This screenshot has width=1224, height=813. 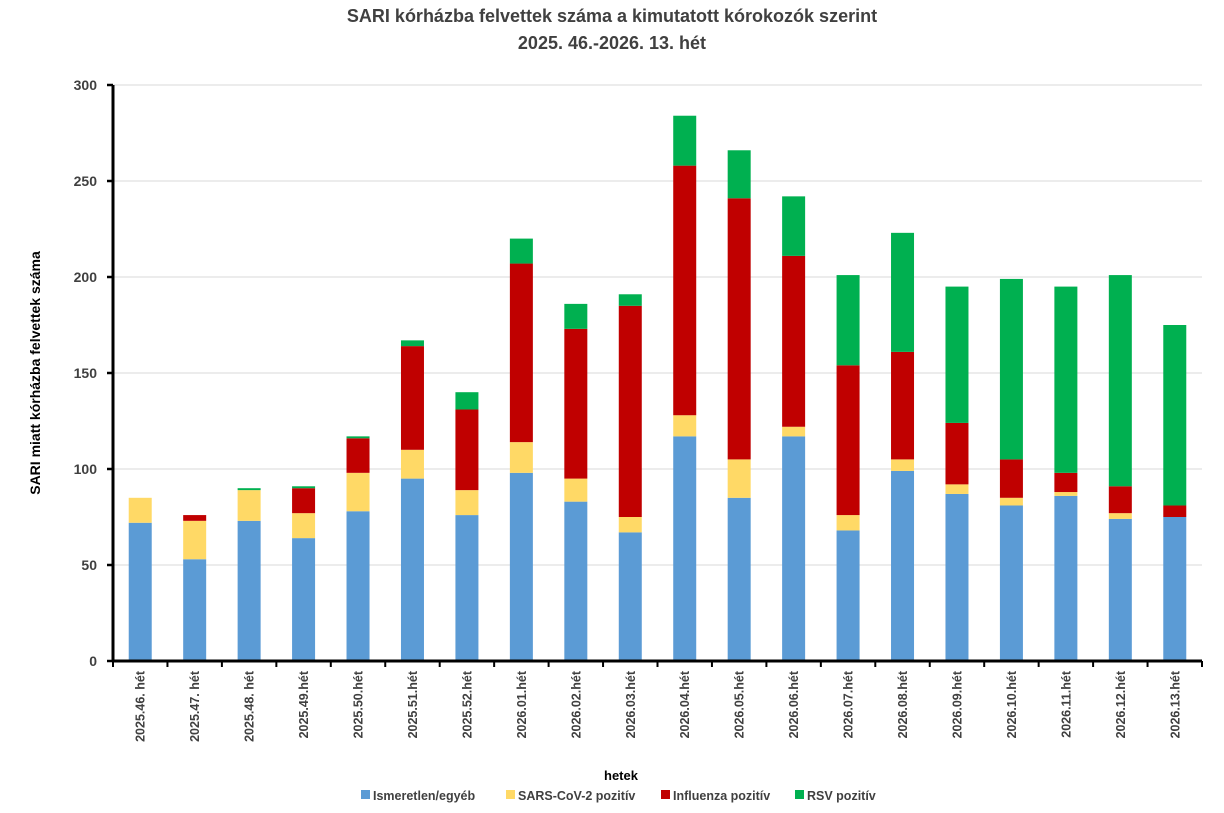 I want to click on legend-label: Ismeretlen/egyéb, so click(x=424, y=796).